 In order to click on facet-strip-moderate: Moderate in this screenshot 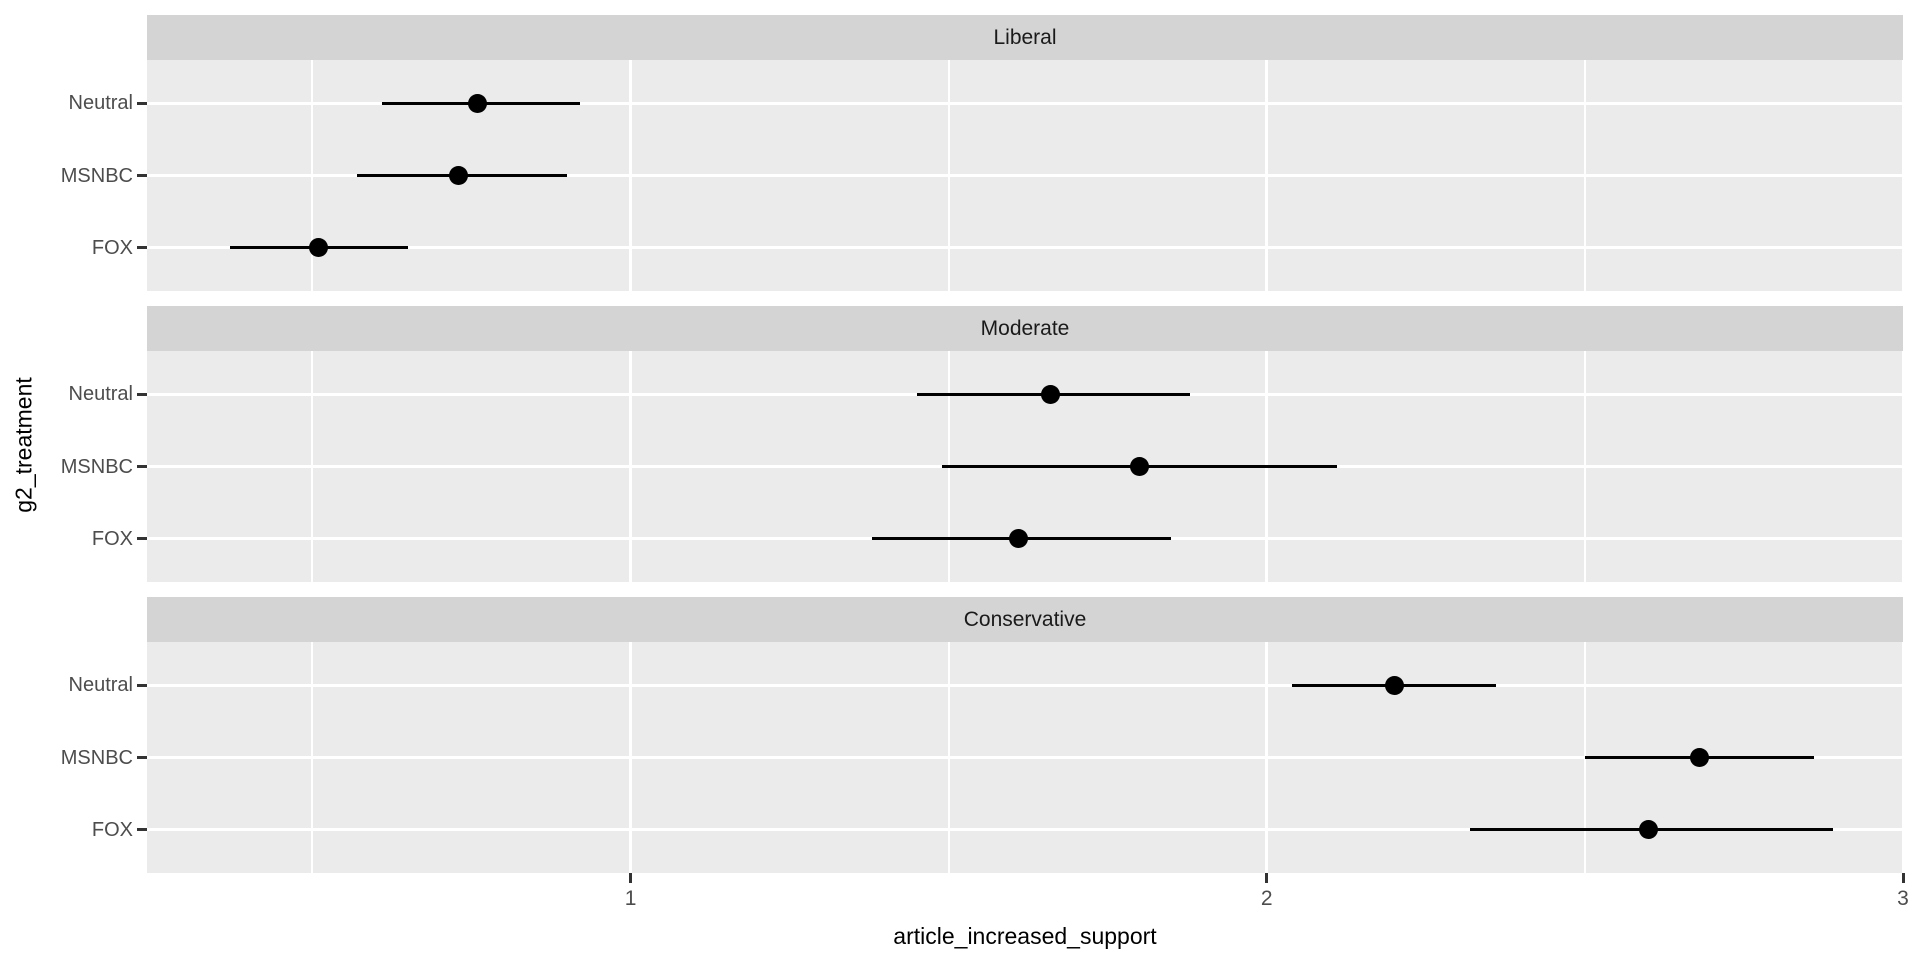, I will do `click(1025, 328)`.